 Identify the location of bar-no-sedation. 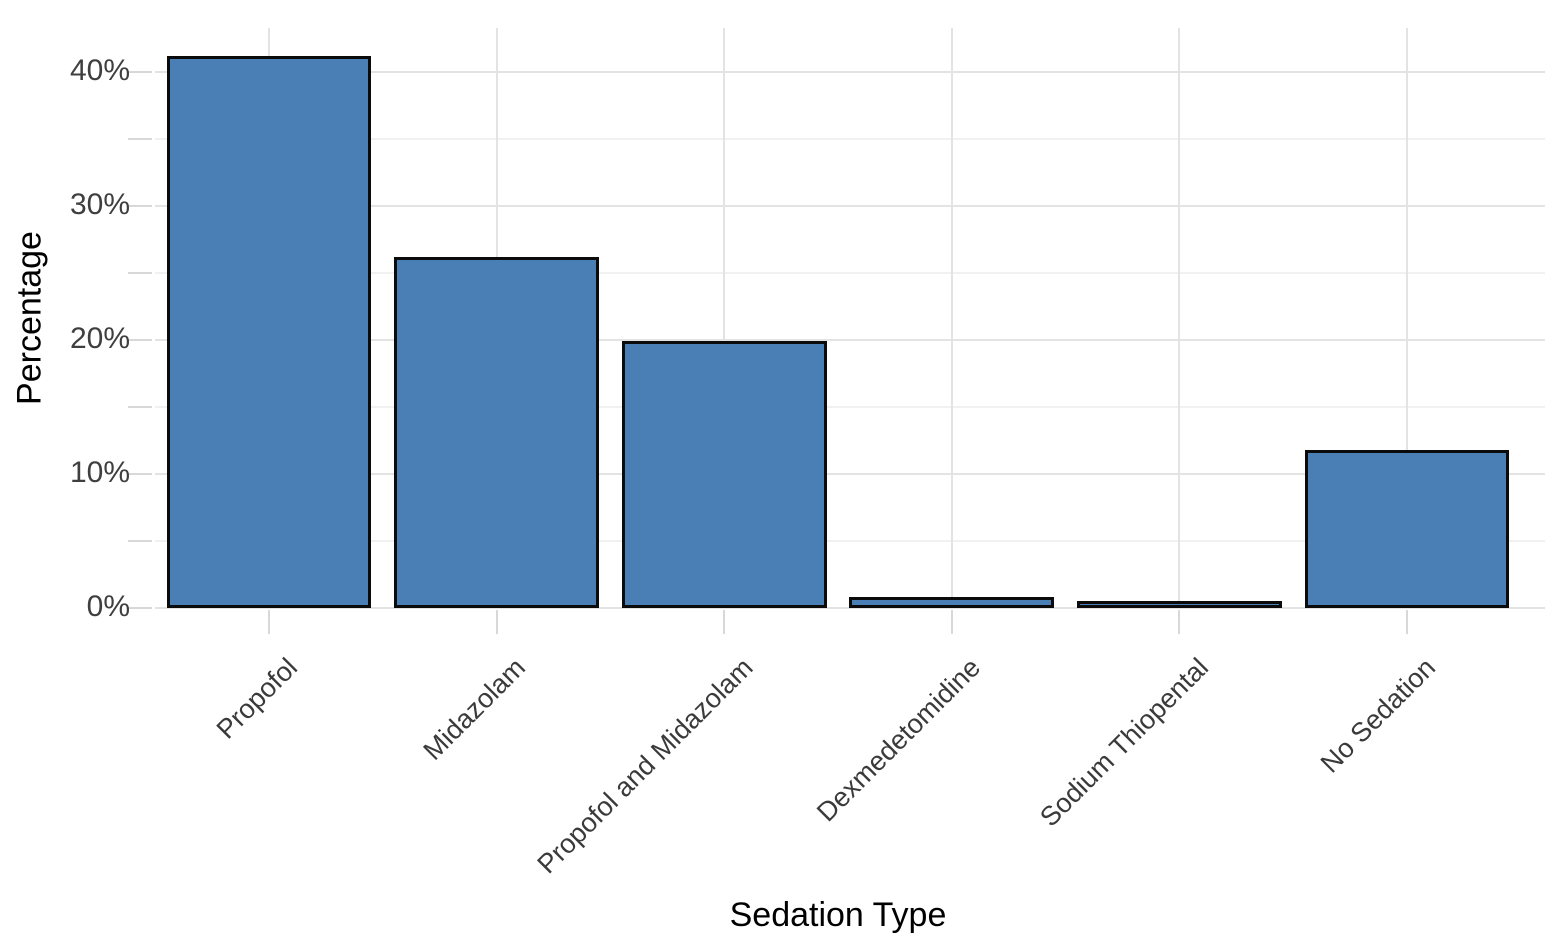
(1407, 528).